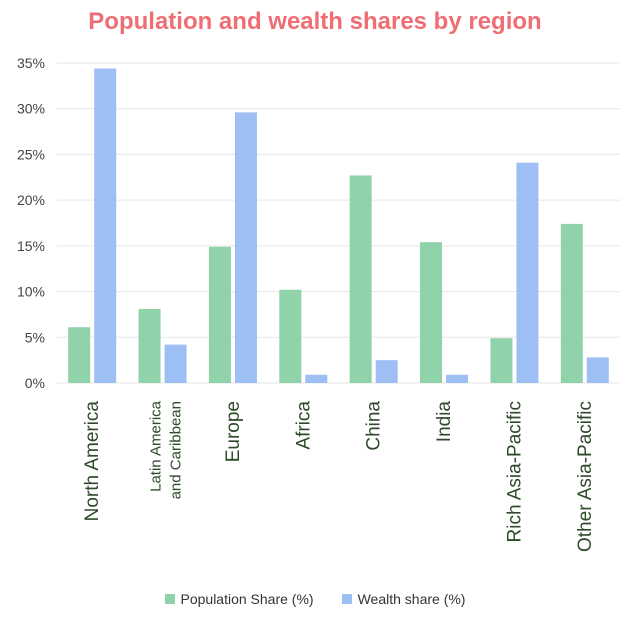 Image resolution: width=630 pixels, height=630 pixels. What do you see at coordinates (35, 337) in the screenshot?
I see `y-tick-label: 5%` at bounding box center [35, 337].